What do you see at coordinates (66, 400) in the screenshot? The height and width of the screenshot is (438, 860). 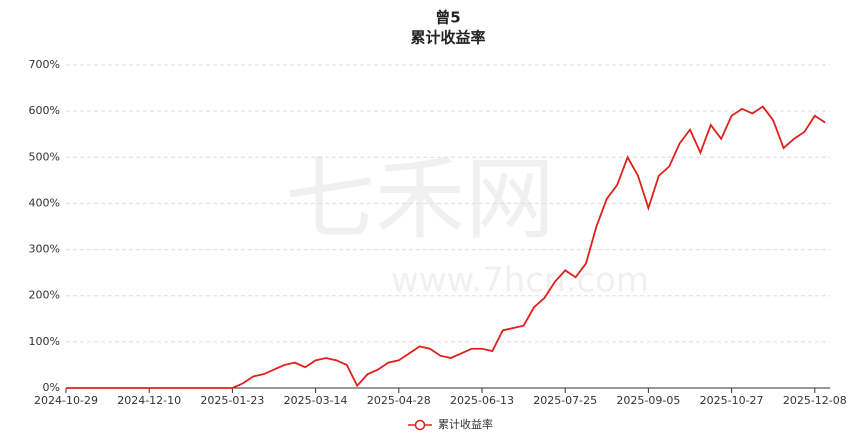 I see `x-tick-label: 2024-10-29` at bounding box center [66, 400].